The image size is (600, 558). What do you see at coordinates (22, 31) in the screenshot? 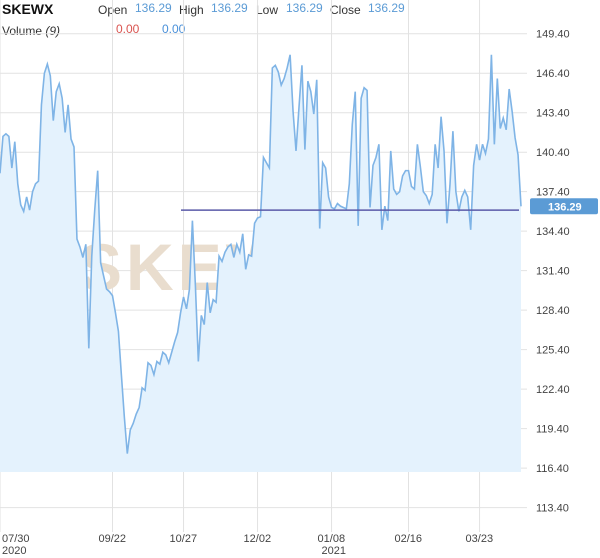
I see `volume-label-text: Volume` at bounding box center [22, 31].